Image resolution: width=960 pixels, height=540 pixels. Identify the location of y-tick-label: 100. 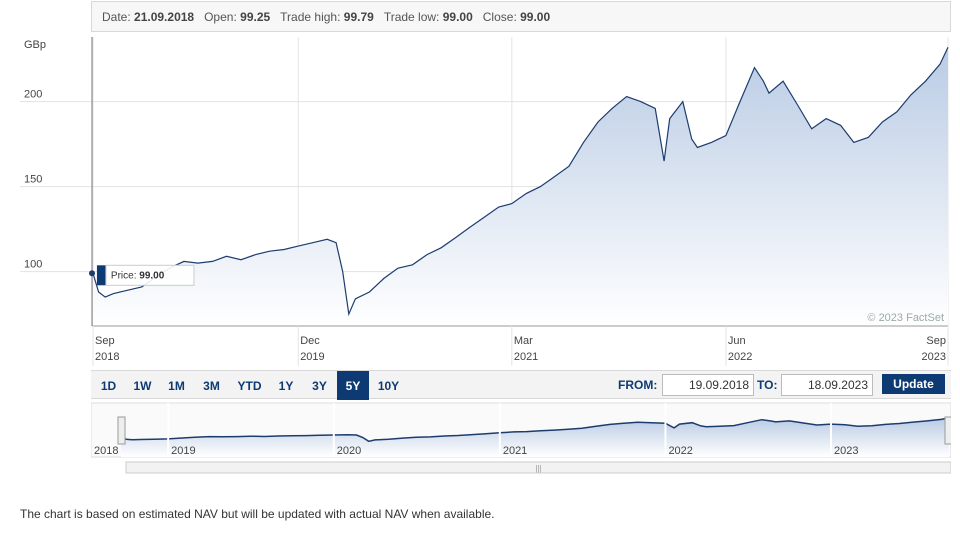
(33, 265).